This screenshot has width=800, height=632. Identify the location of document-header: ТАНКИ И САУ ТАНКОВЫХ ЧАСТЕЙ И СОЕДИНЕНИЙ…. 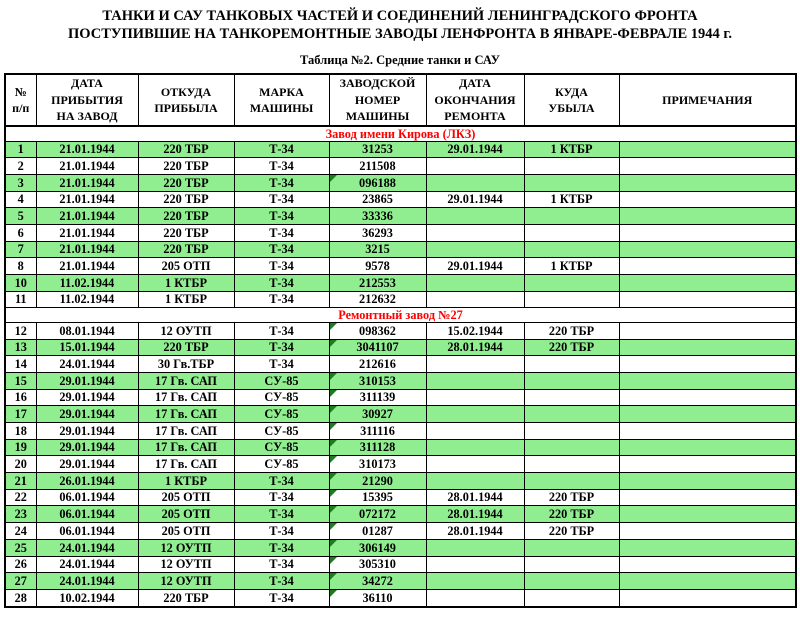
(400, 34).